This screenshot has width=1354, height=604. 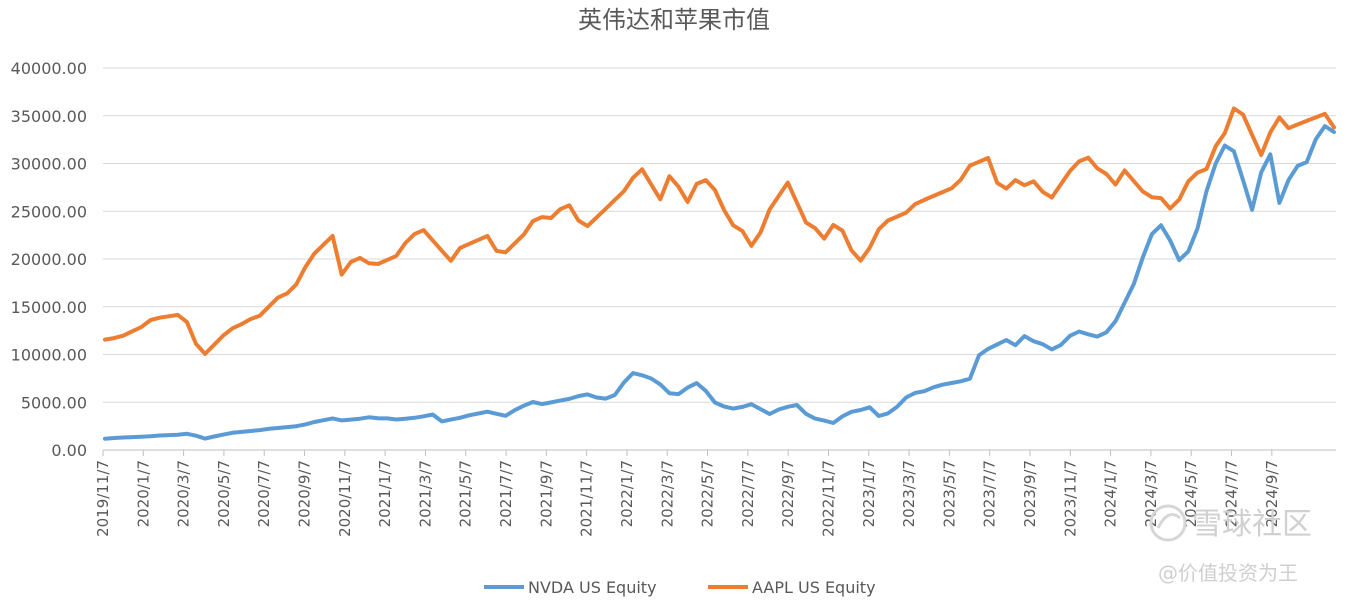 I want to click on x-tick-label: 2022/5/7, so click(x=708, y=493).